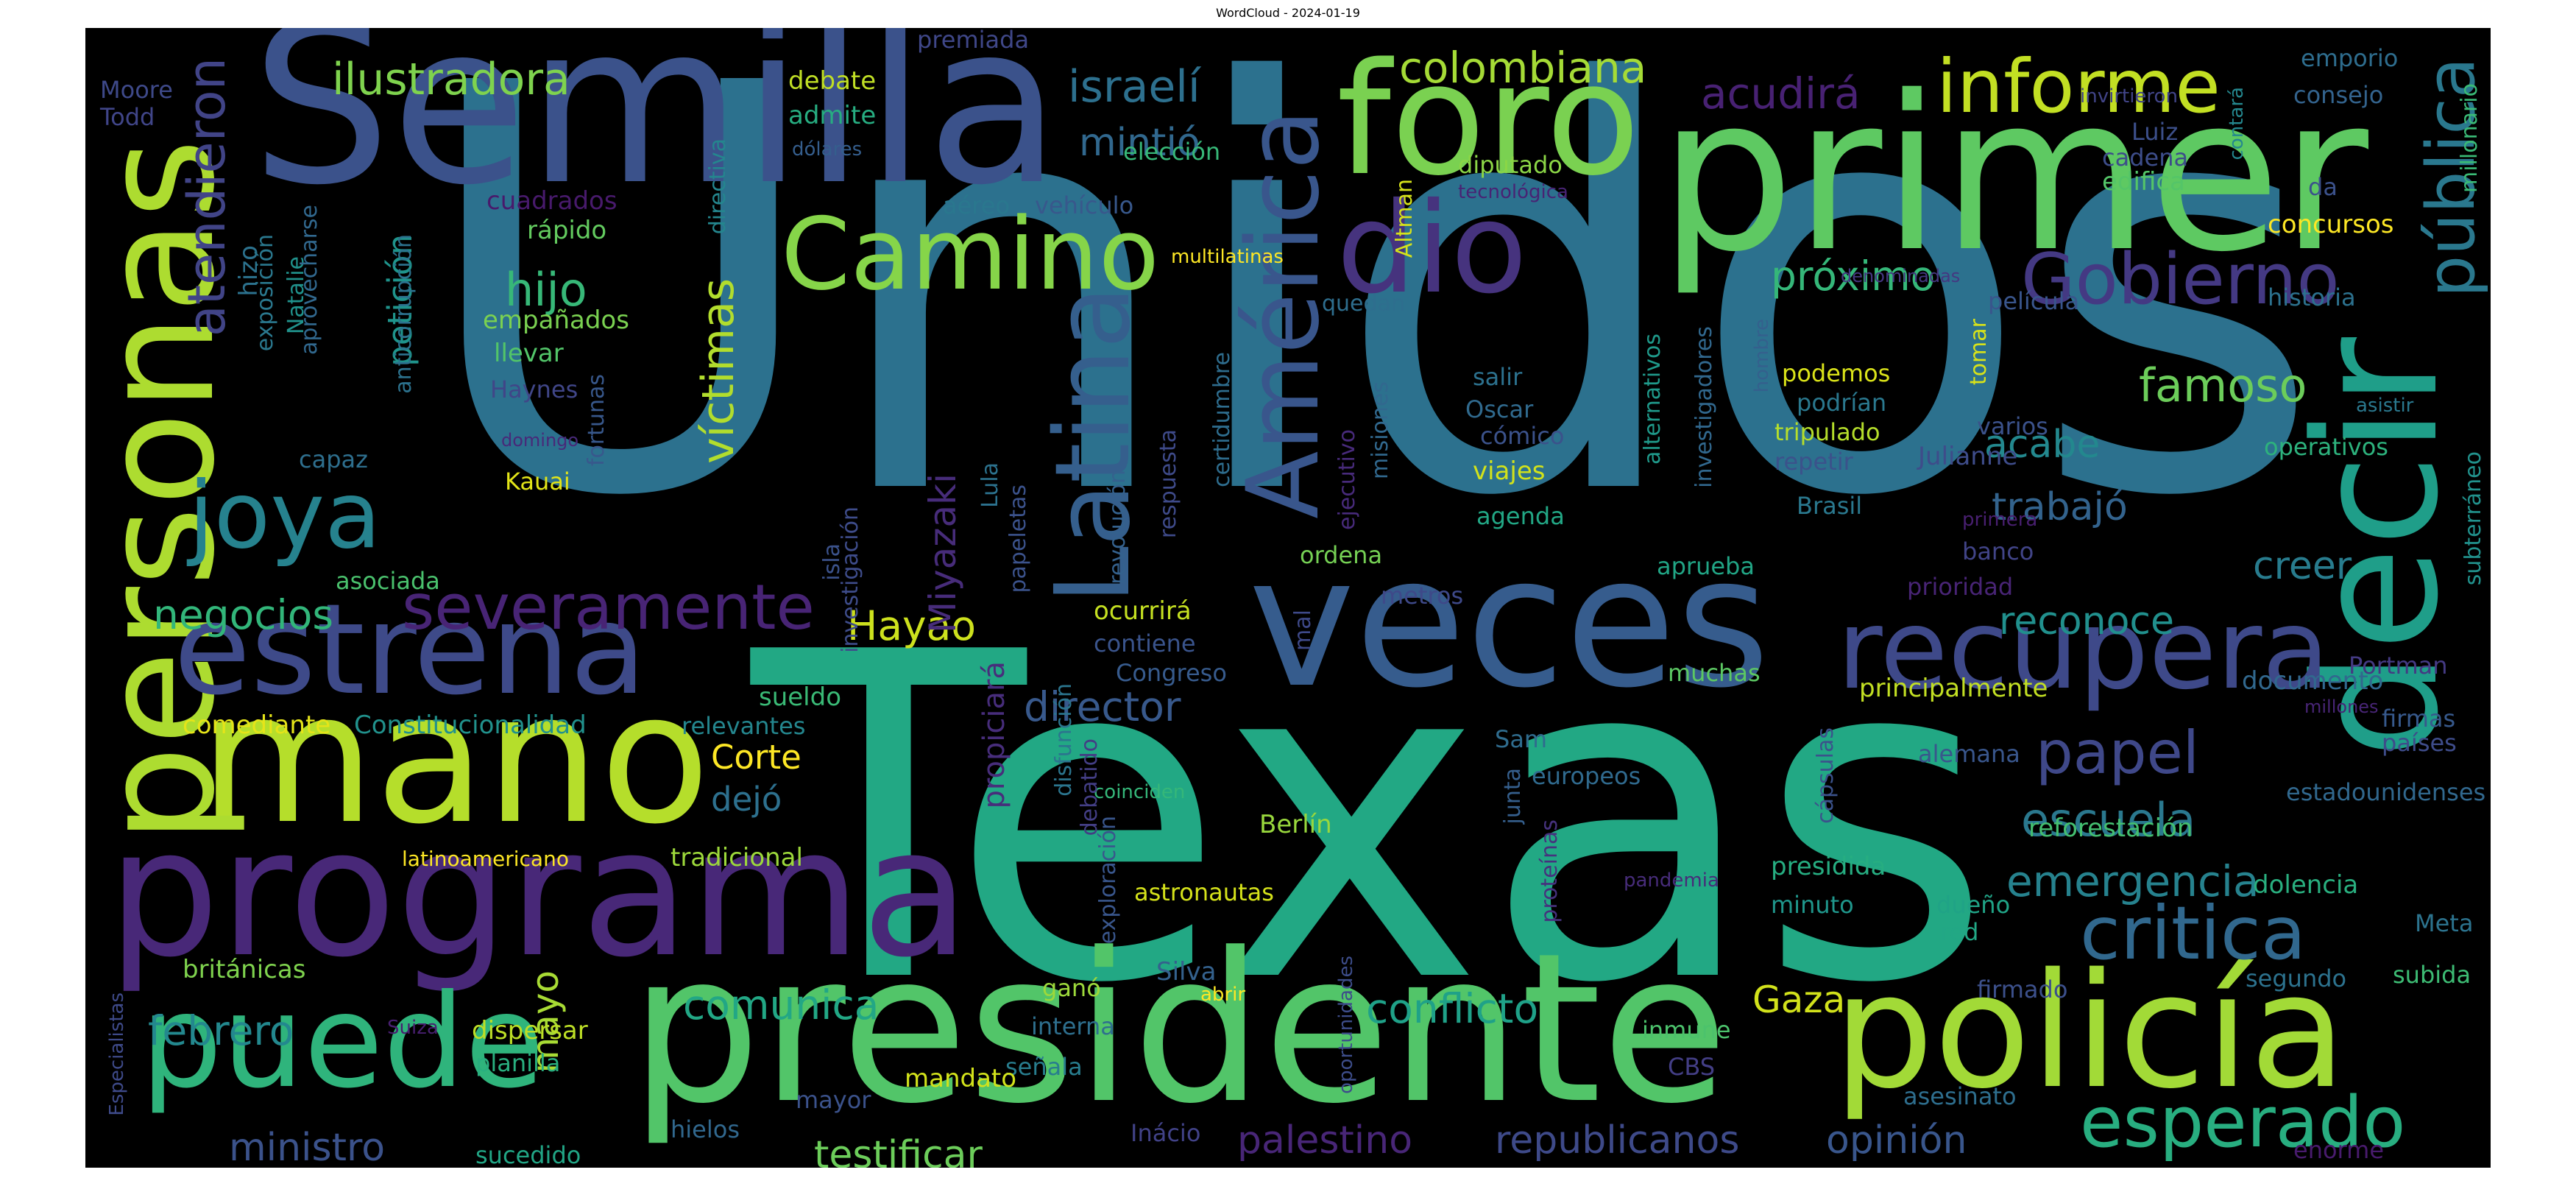 The width and height of the screenshot is (2576, 1178). What do you see at coordinates (736, 857) in the screenshot?
I see `word: tradicional` at bounding box center [736, 857].